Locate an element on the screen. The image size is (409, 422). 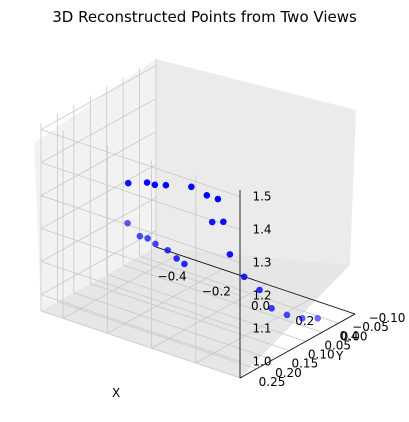
tick-label: 1.5 is located at coordinates (261, 197).